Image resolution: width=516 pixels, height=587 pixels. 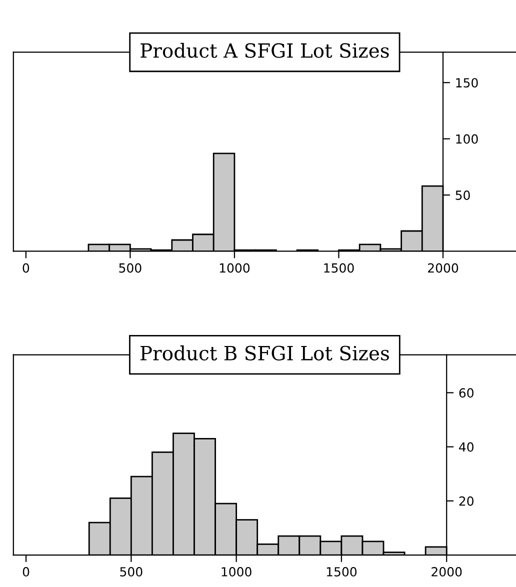 What do you see at coordinates (466, 501) in the screenshot?
I see `y-tick-label: 20` at bounding box center [466, 501].